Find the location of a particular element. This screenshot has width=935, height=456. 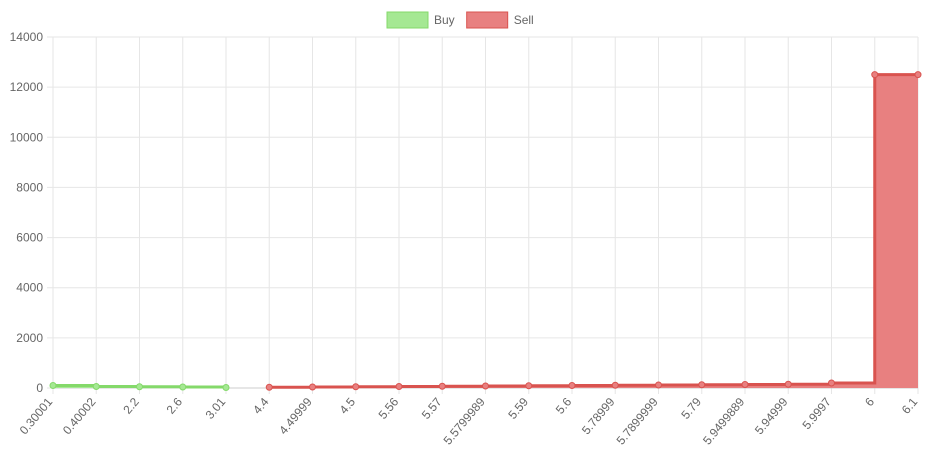

x-tick-label: 0.30001 is located at coordinates (36, 416).